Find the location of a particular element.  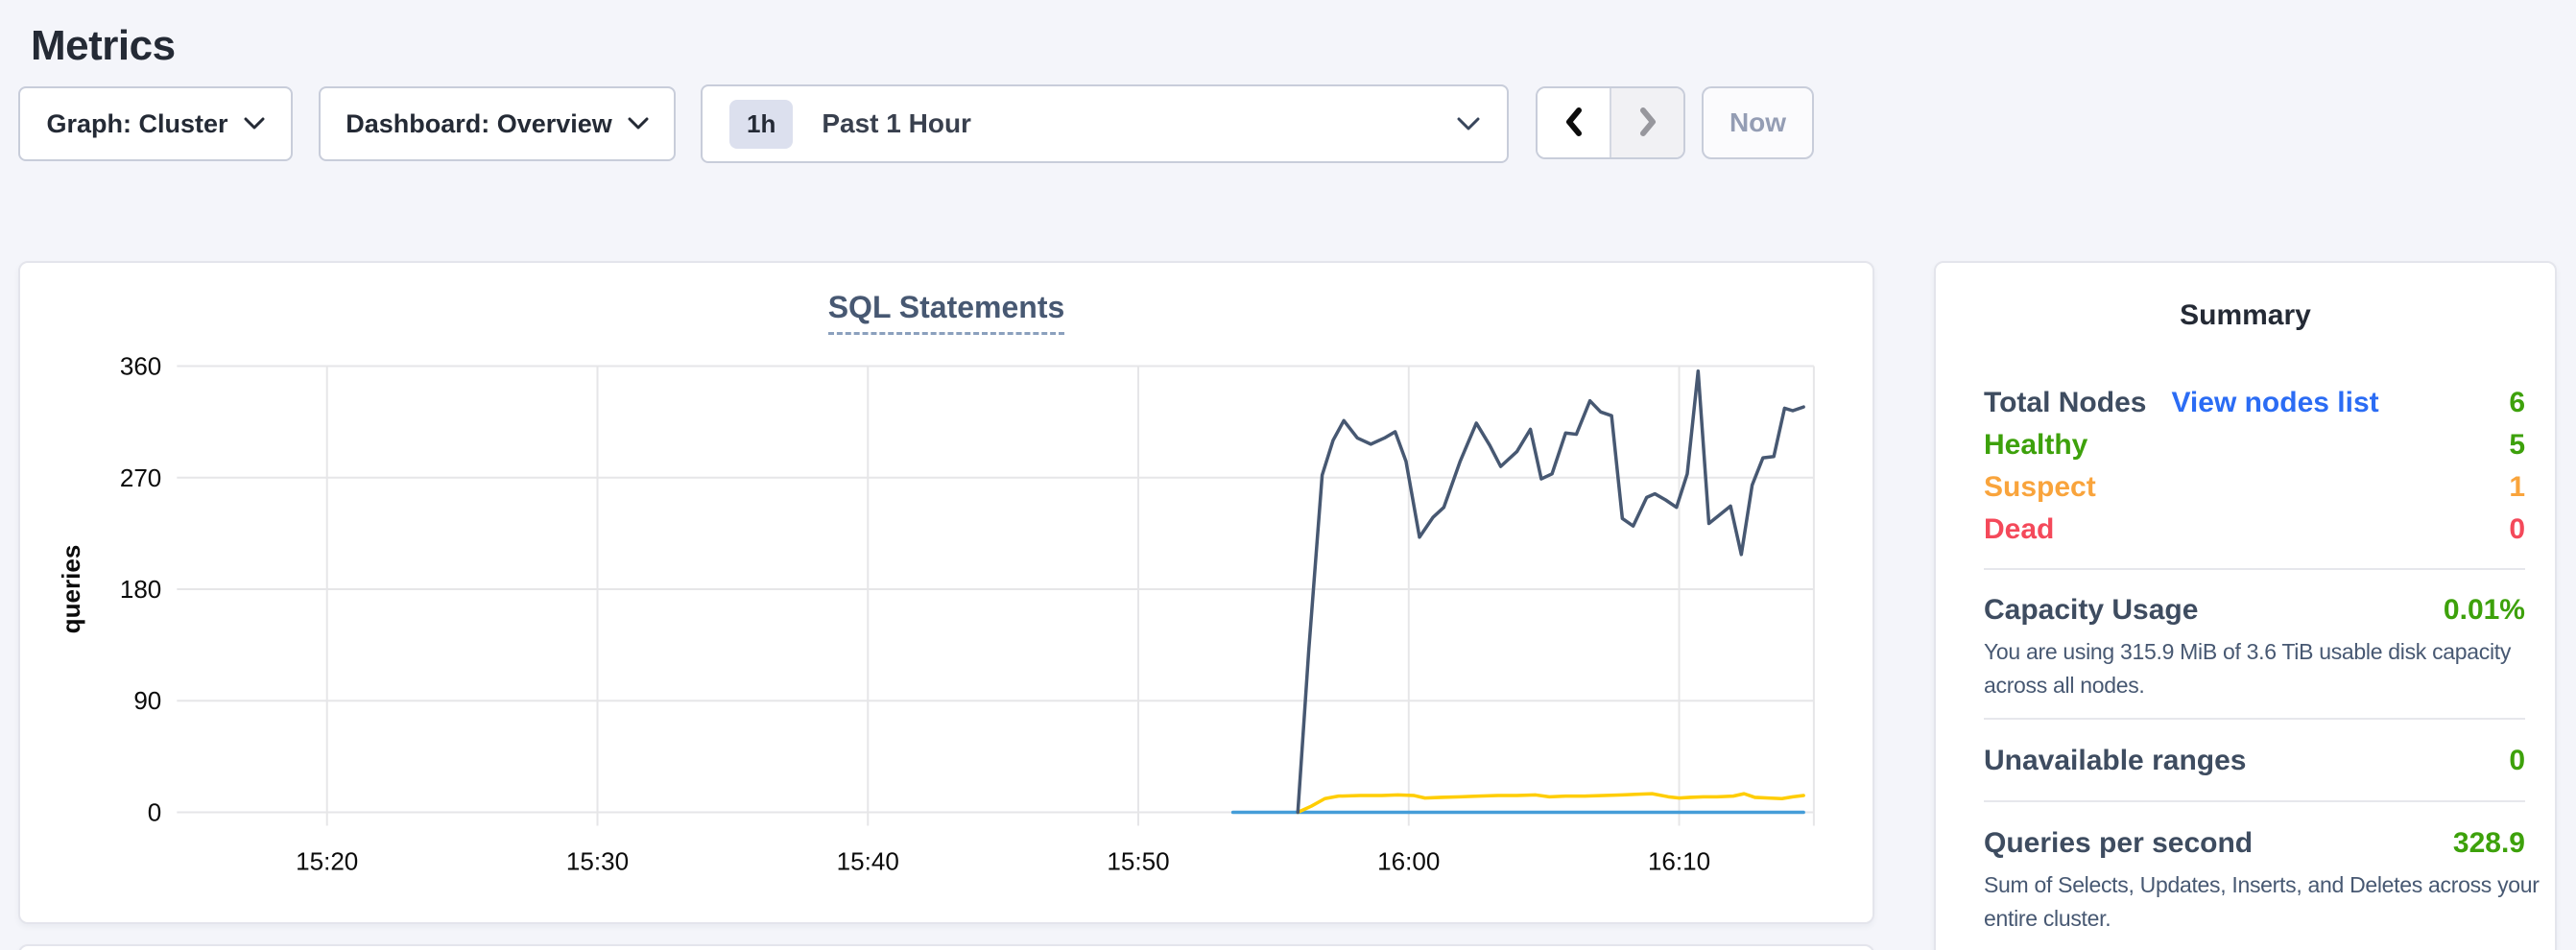

graph-dropdown: Graph: Cluster is located at coordinates (155, 123).